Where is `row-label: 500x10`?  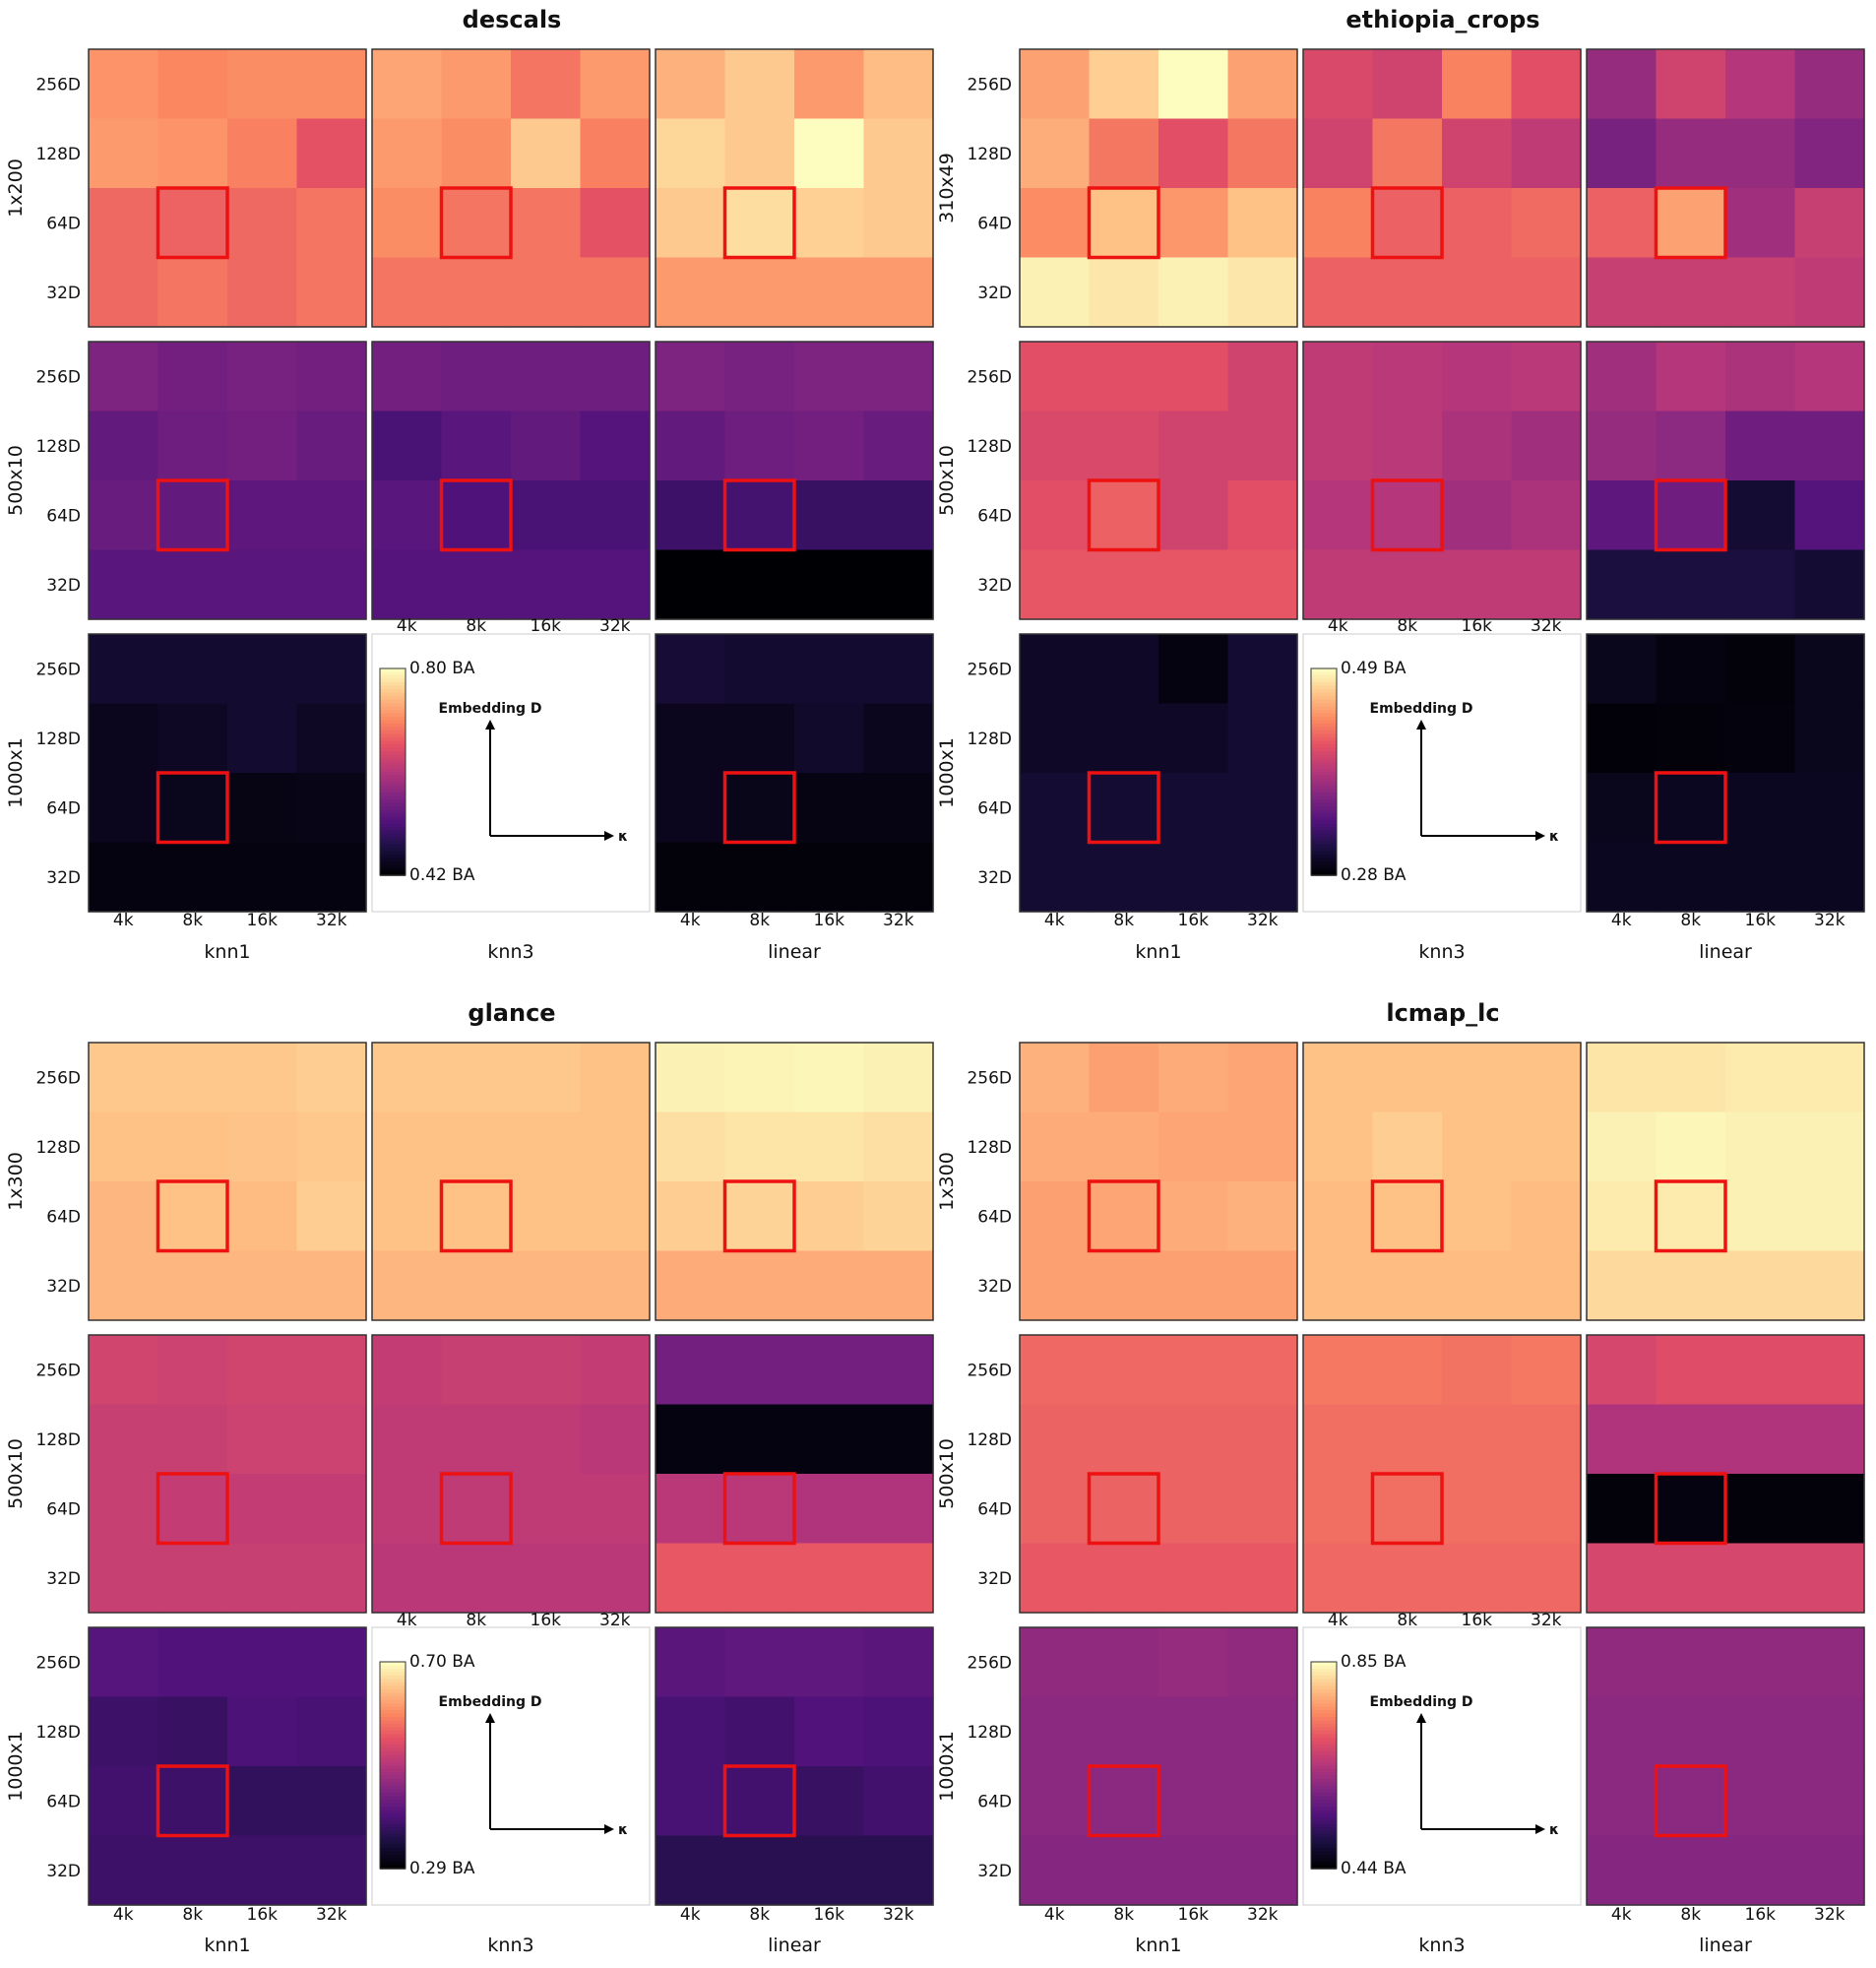 row-label: 500x10 is located at coordinates (16, 1474).